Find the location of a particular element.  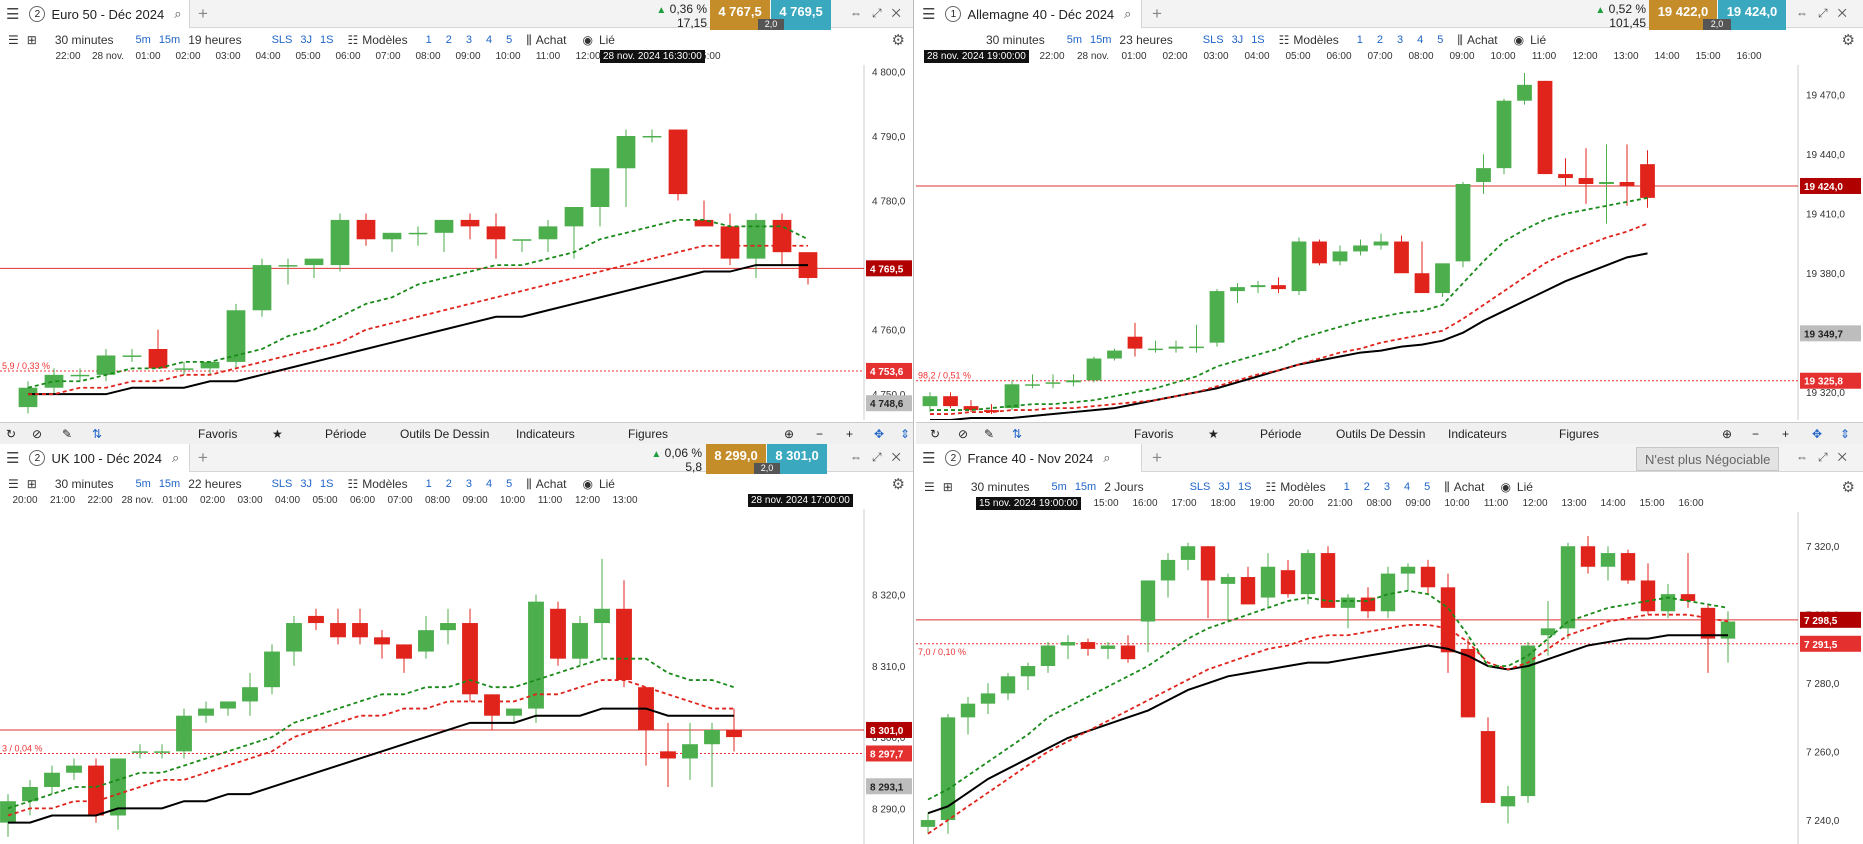

range-select: 2 Jours is located at coordinates (1124, 487).